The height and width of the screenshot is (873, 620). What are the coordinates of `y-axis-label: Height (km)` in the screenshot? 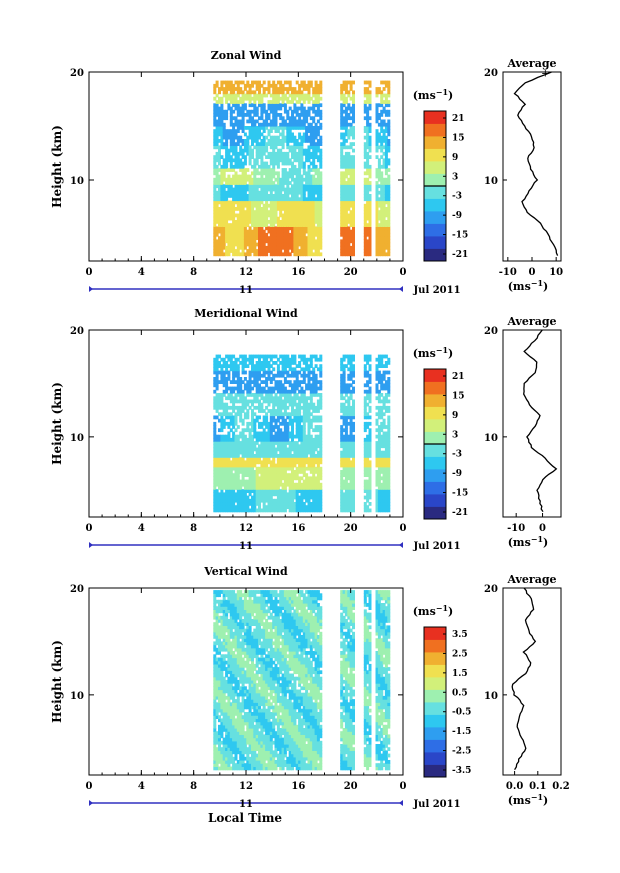 It's located at (57, 166).